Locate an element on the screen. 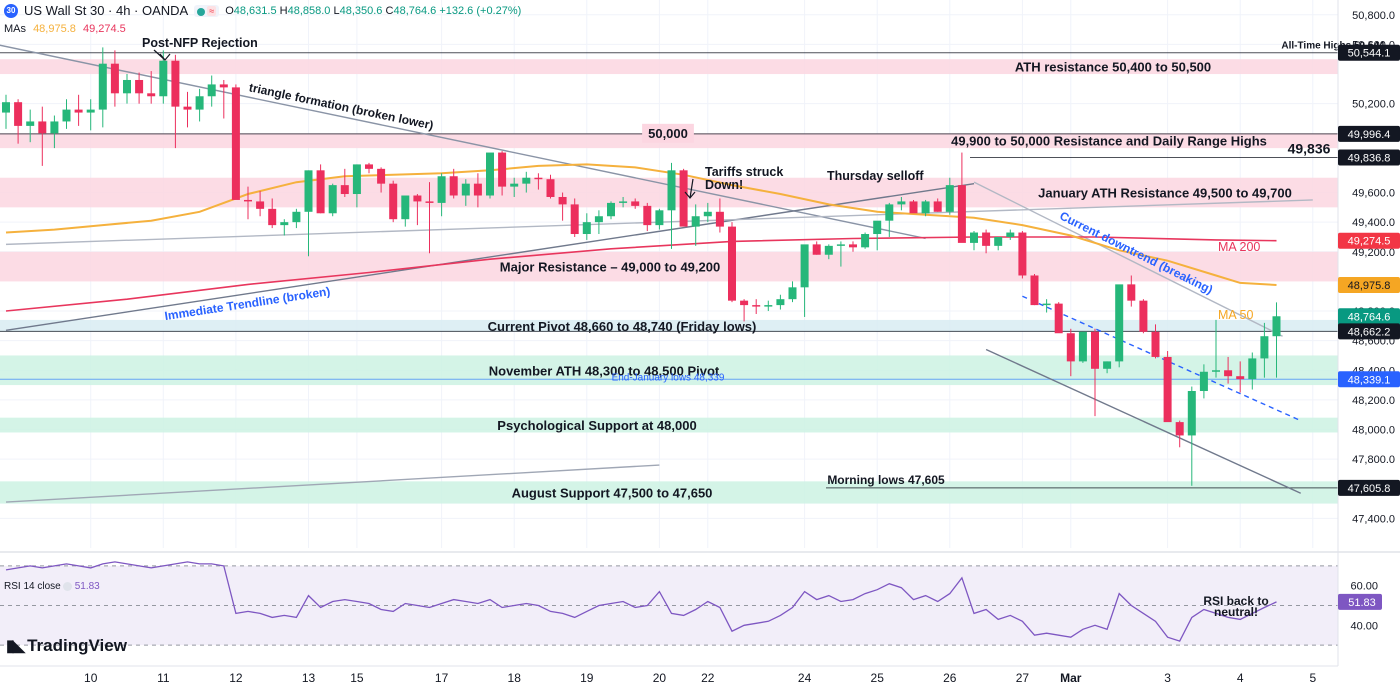 The height and width of the screenshot is (688, 1400). annotation-arrow is located at coordinates (691, 188).